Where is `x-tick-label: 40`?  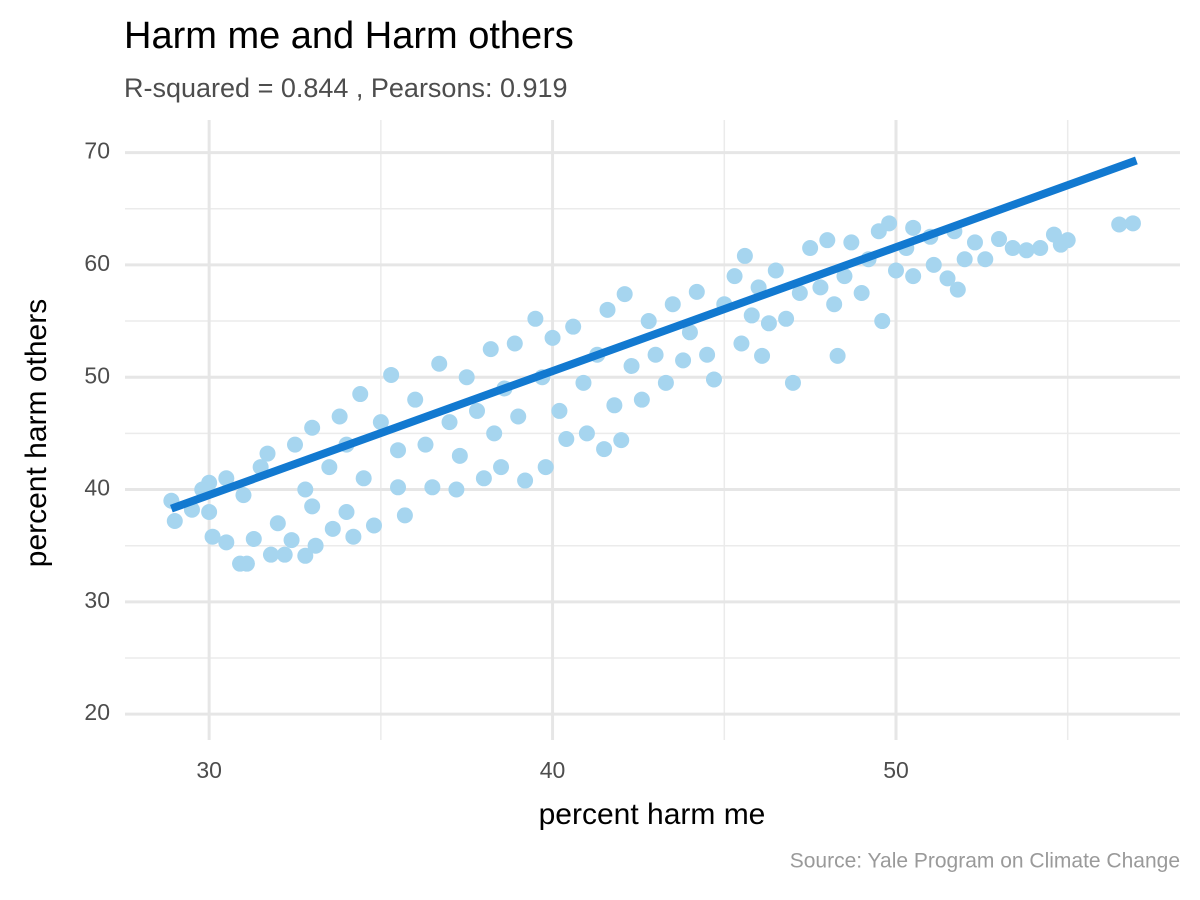
x-tick-label: 40 is located at coordinates (553, 770).